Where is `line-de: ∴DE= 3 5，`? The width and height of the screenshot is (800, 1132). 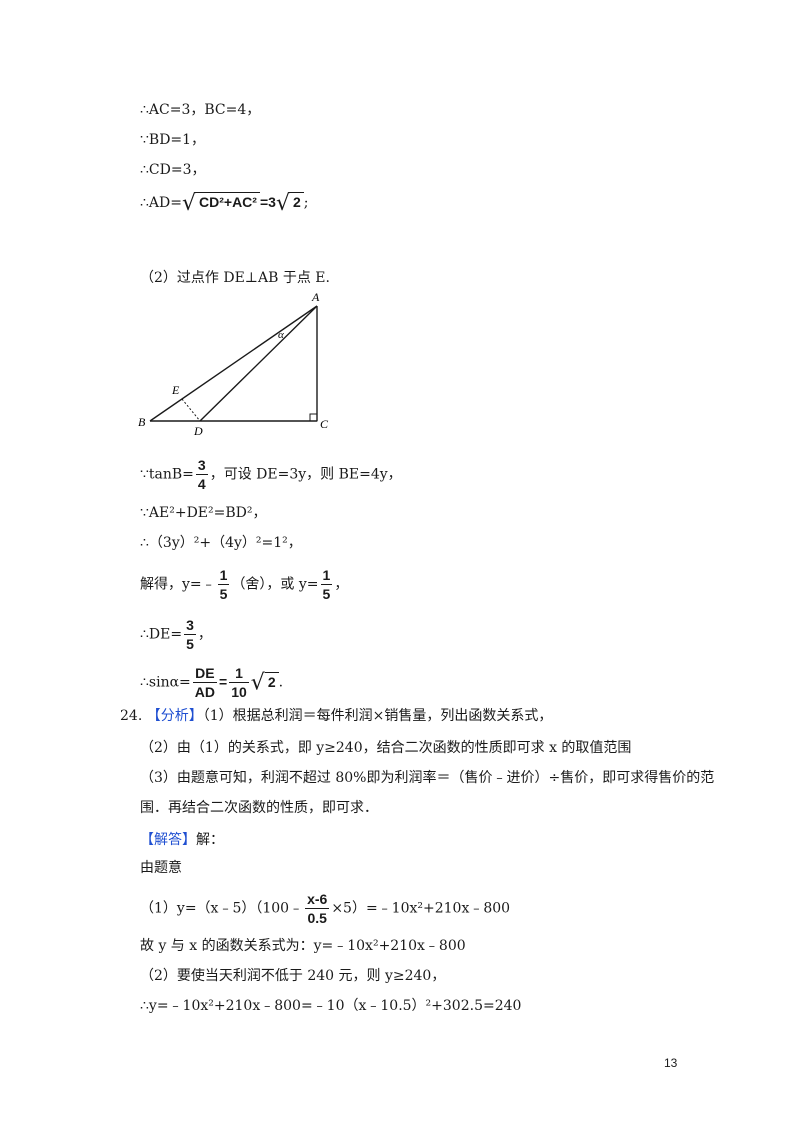 line-de: ∴DE= 3 5， is located at coordinates (176, 634).